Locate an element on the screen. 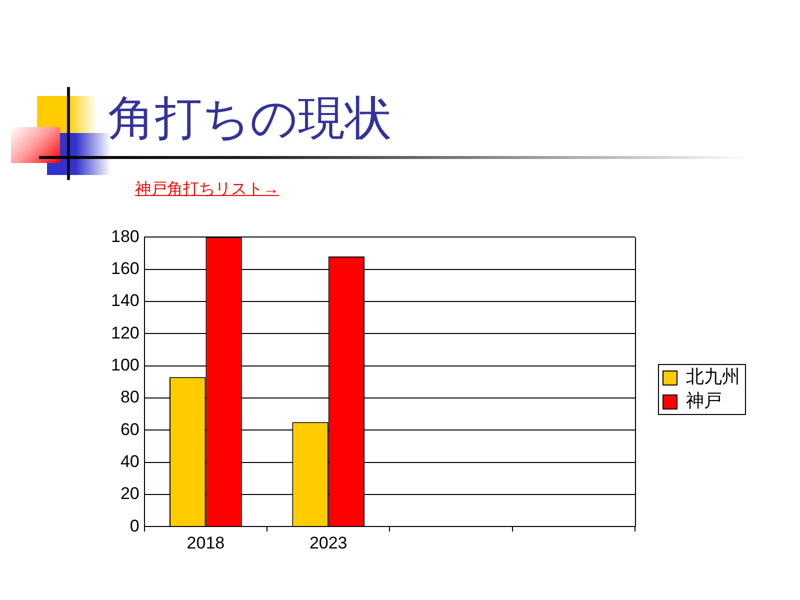 Image resolution: width=800 pixels, height=600 pixels. x-tick-label: 2023 is located at coordinates (328, 542).